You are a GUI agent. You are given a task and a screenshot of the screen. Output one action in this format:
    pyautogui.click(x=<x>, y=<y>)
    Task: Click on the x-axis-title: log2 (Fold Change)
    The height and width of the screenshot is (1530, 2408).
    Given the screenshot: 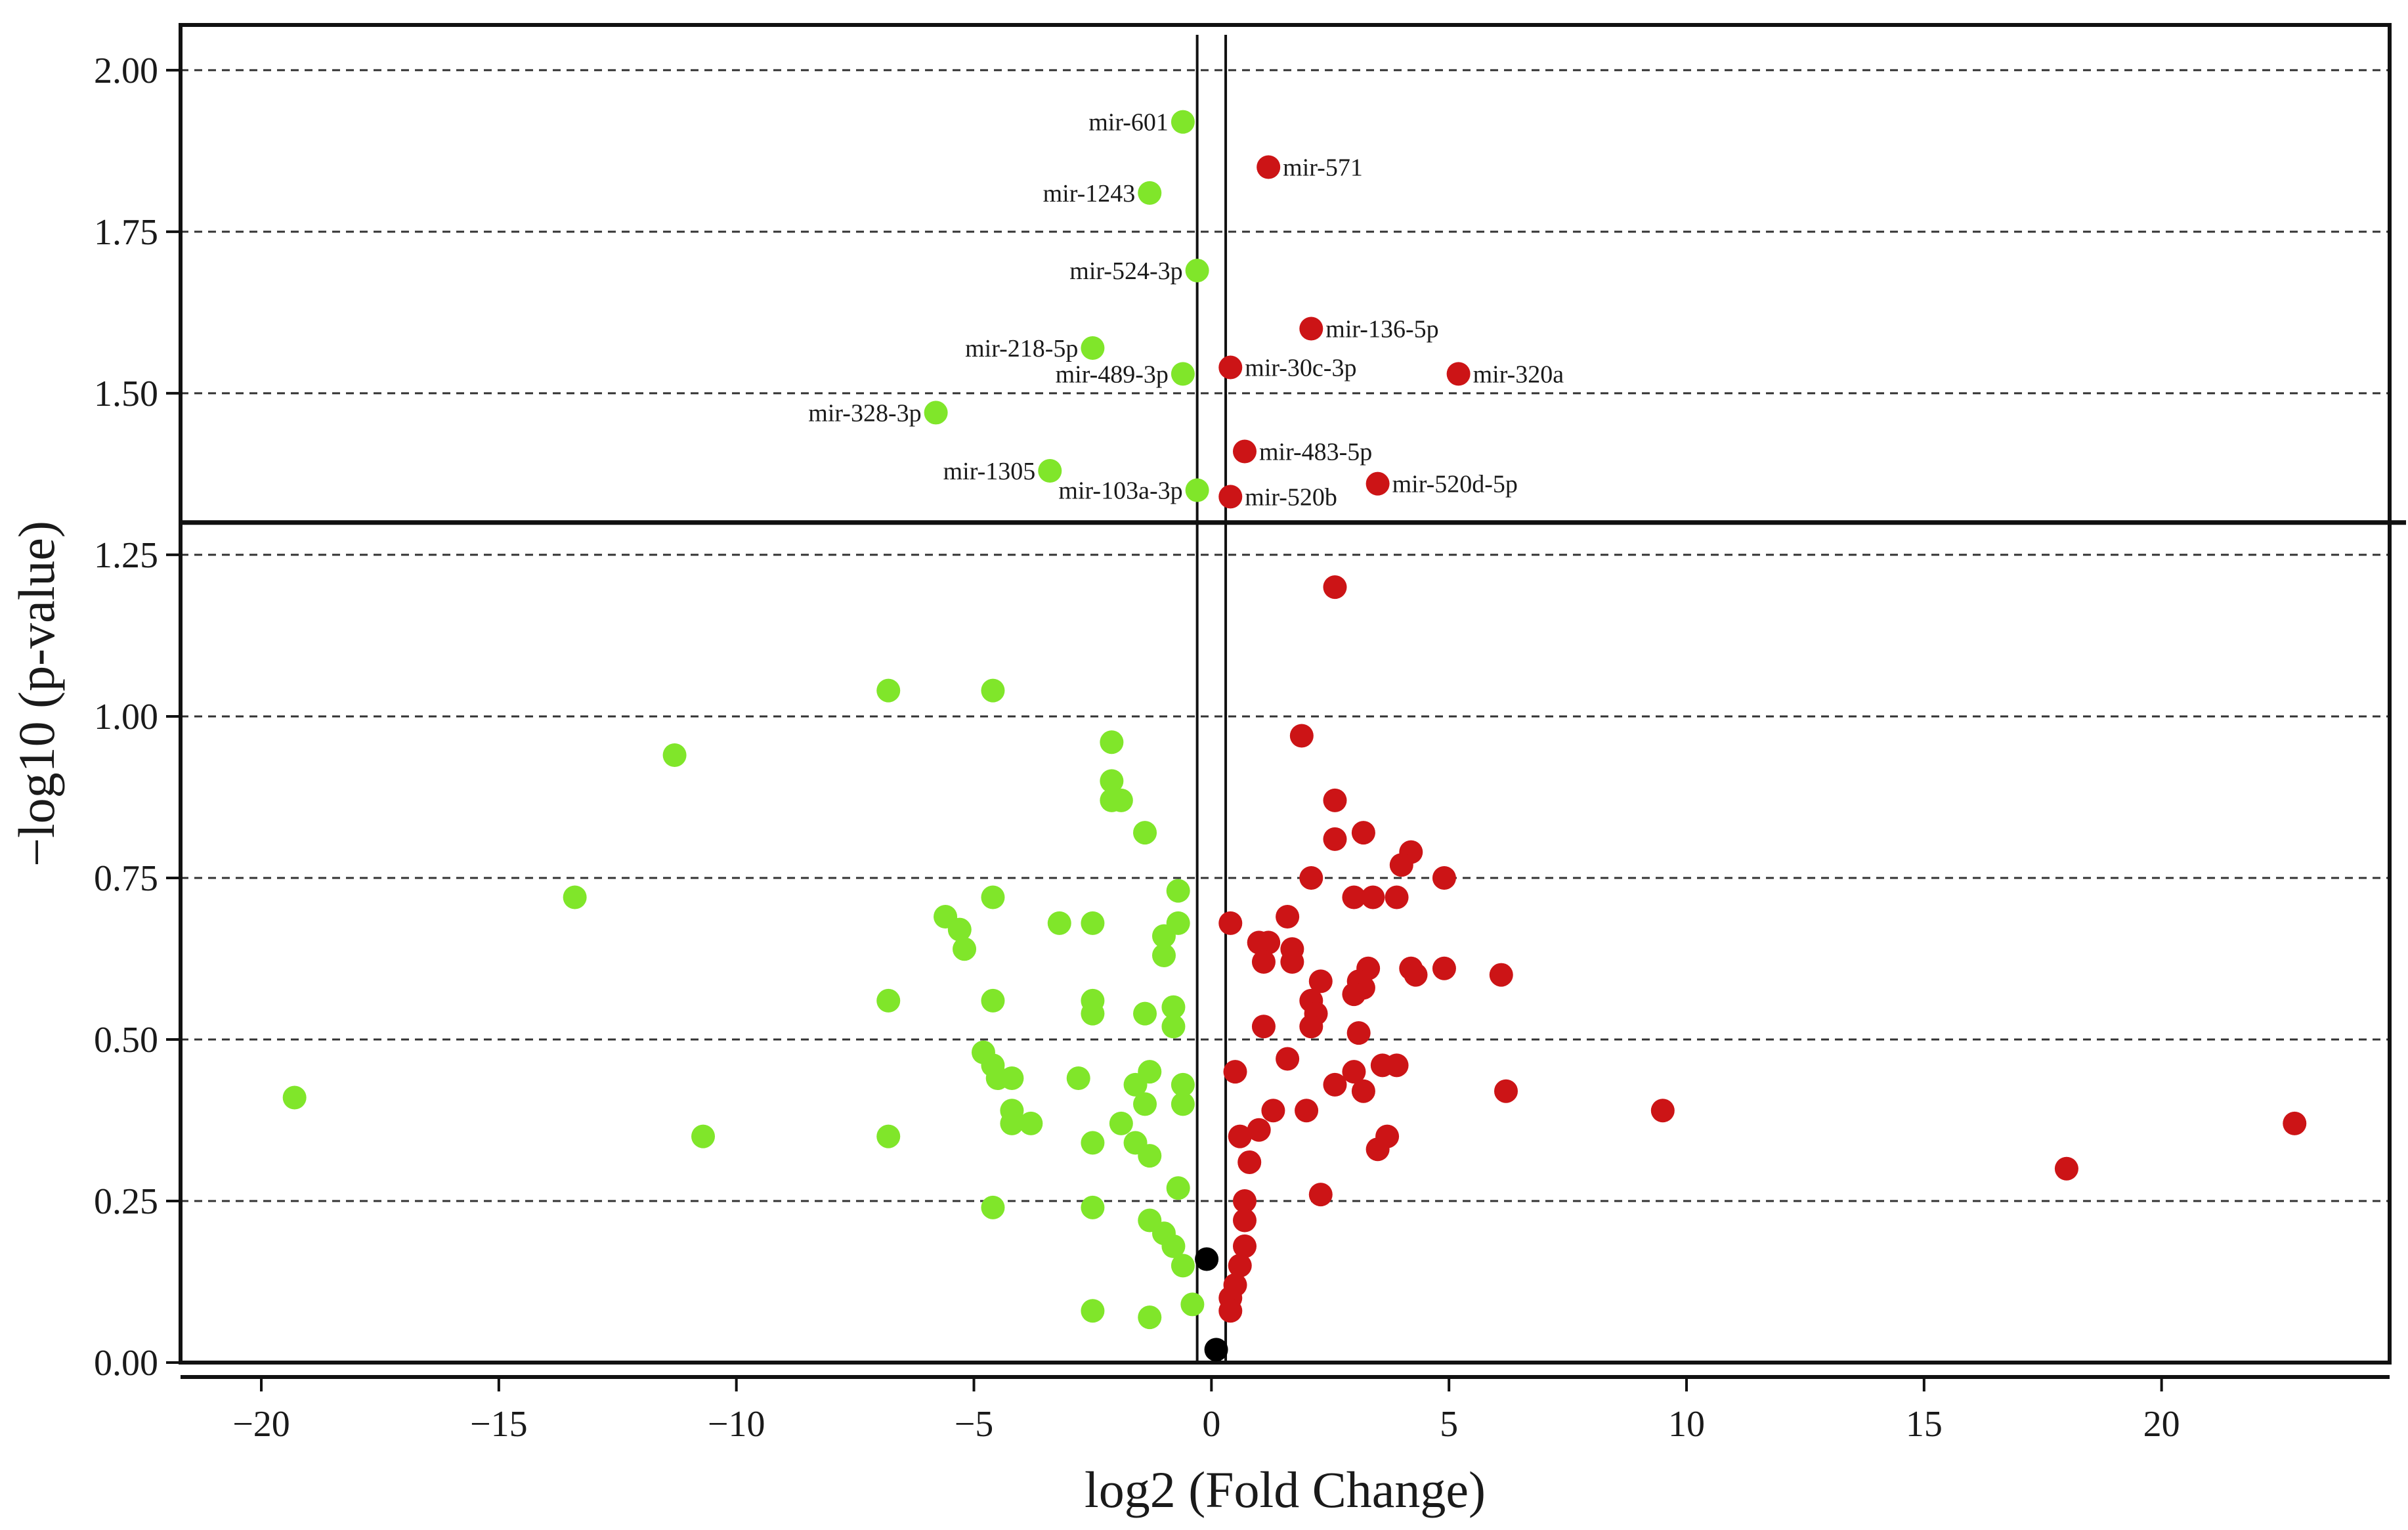 What is the action you would take?
    pyautogui.click(x=1285, y=1489)
    